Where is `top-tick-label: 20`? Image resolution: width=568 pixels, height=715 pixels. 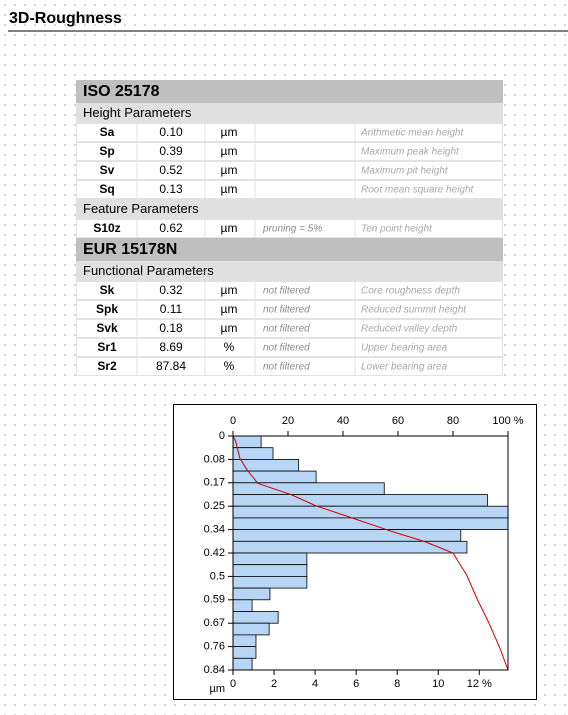
top-tick-label: 20 is located at coordinates (288, 421).